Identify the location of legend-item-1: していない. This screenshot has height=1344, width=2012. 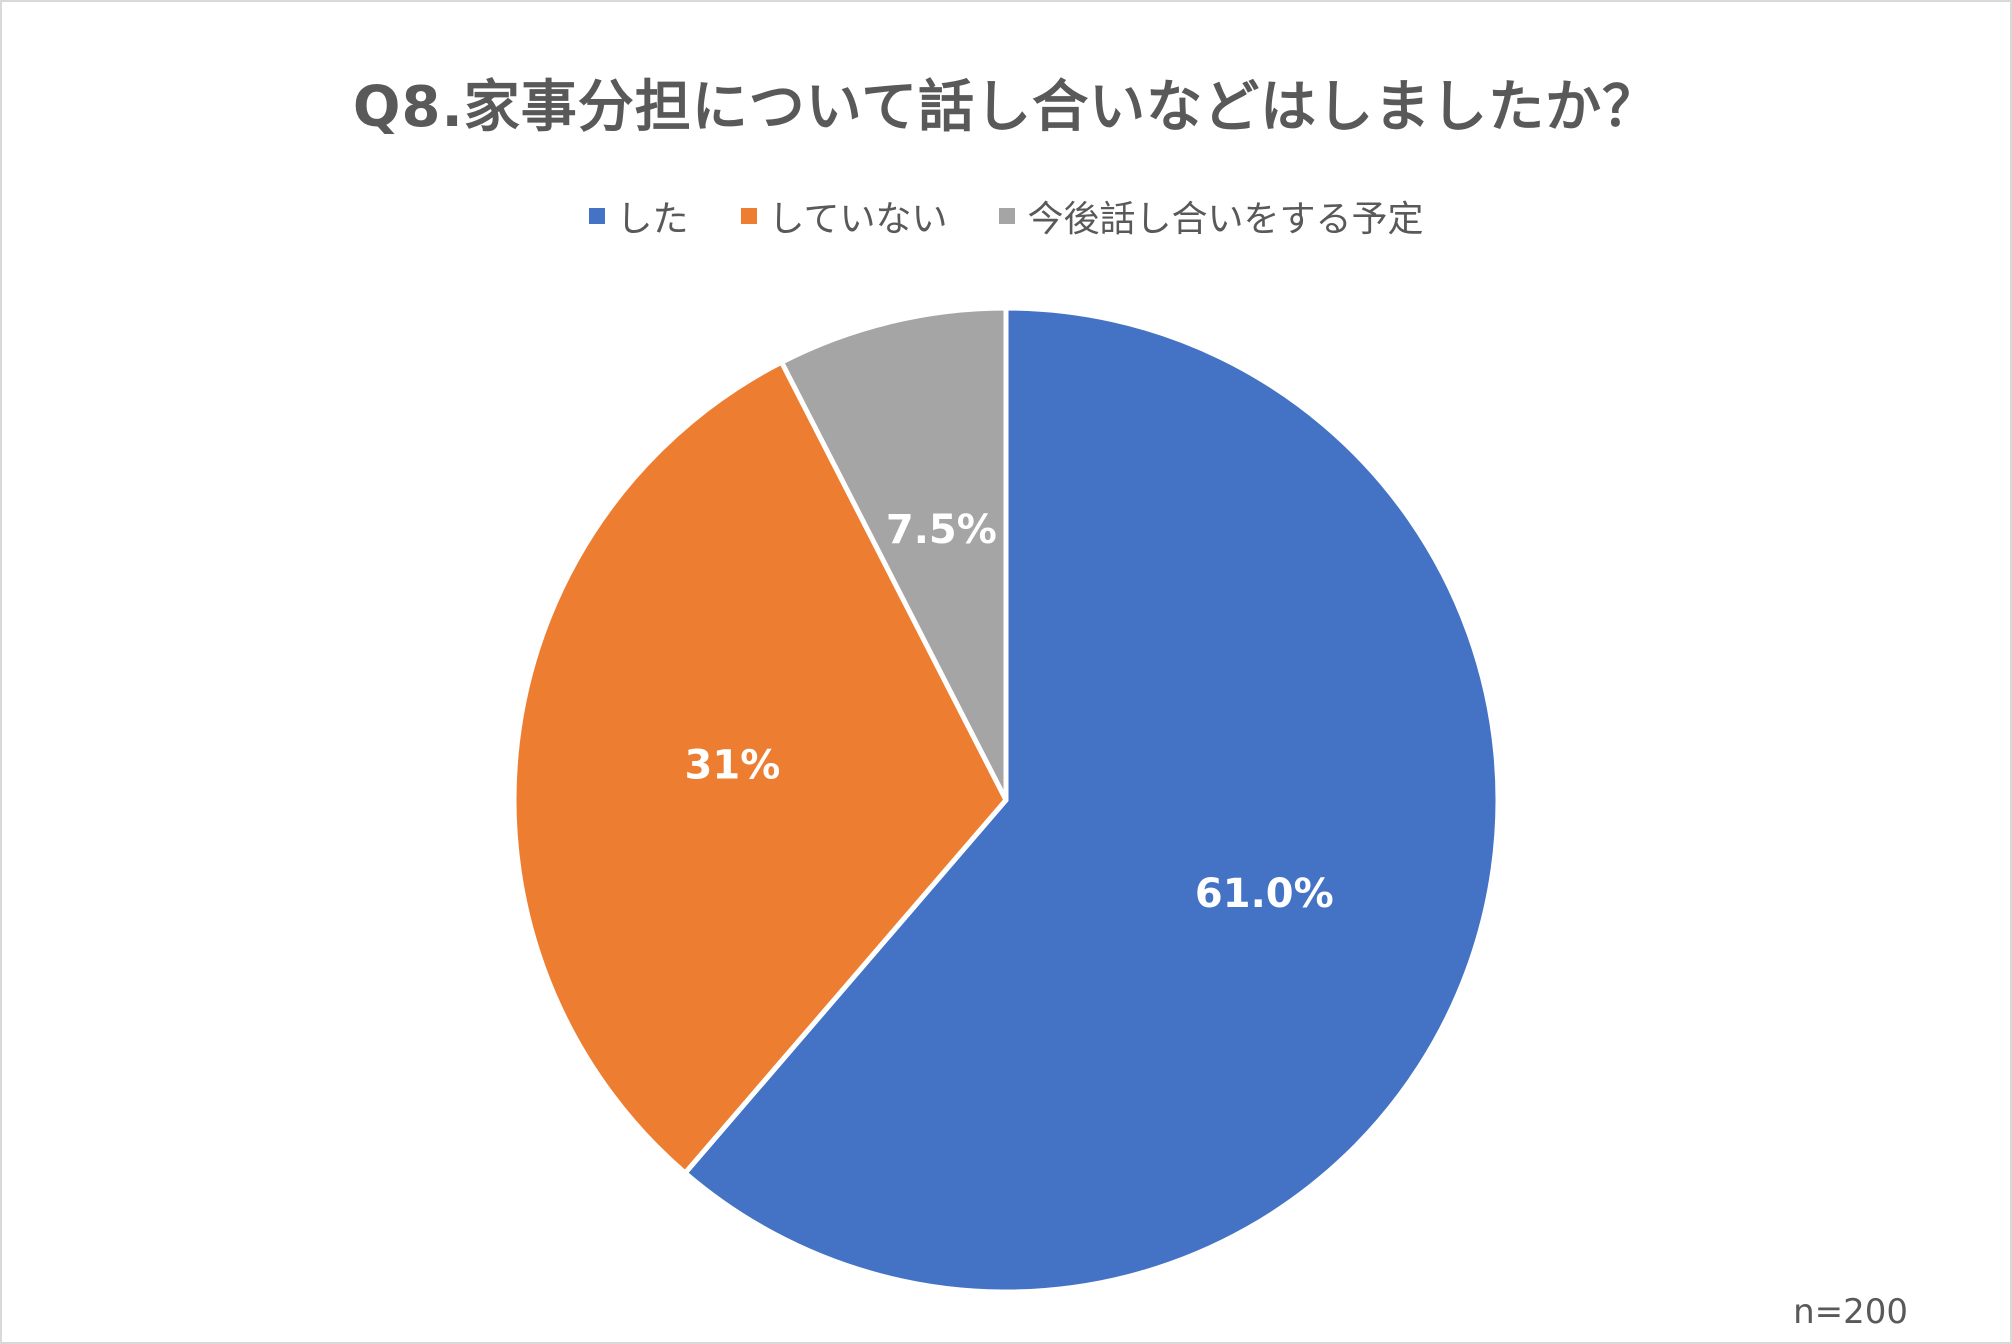
(844, 216).